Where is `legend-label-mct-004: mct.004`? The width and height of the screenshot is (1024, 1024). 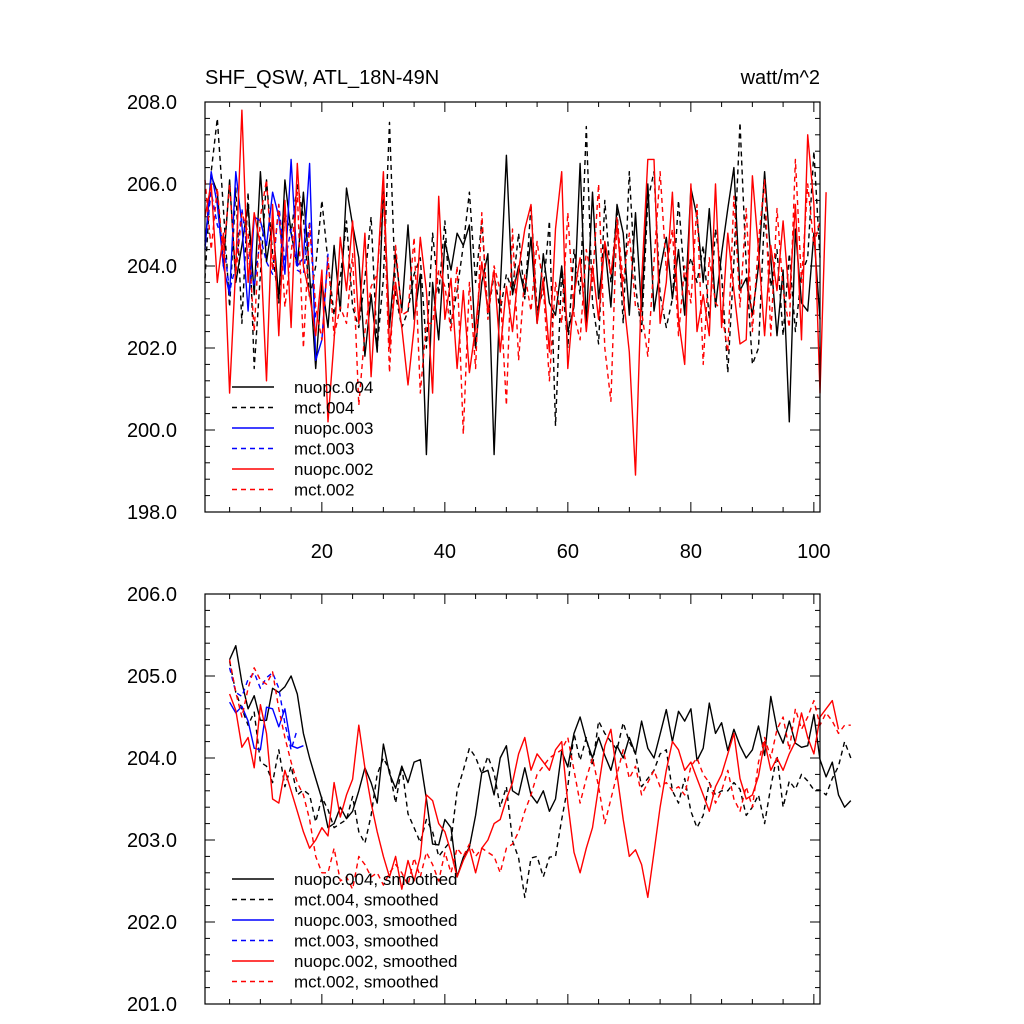
legend-label-mct-004: mct.004 is located at coordinates (324, 408).